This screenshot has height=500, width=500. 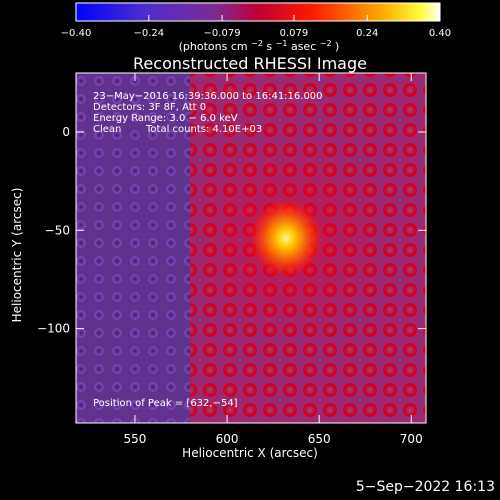 What do you see at coordinates (148, 33) in the screenshot?
I see `colorbar-tick-label: −0.24` at bounding box center [148, 33].